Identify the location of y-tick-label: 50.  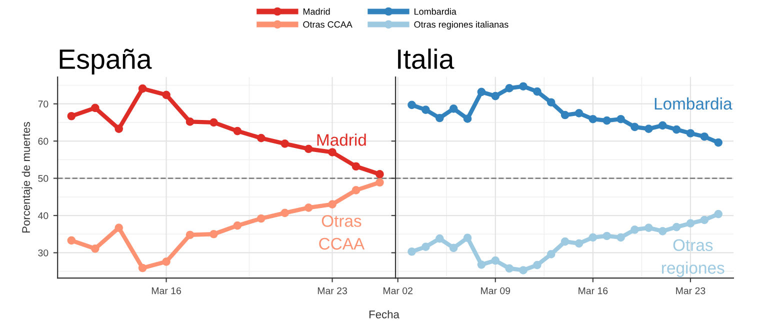
(43, 178).